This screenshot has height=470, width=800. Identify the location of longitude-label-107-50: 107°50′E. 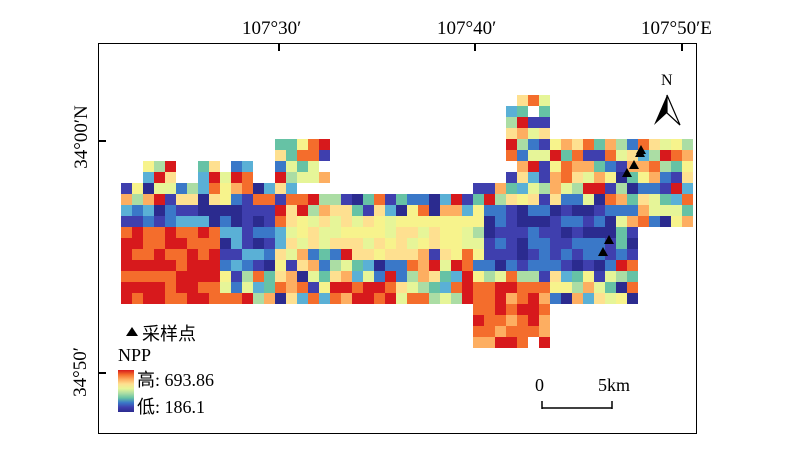
(676, 28).